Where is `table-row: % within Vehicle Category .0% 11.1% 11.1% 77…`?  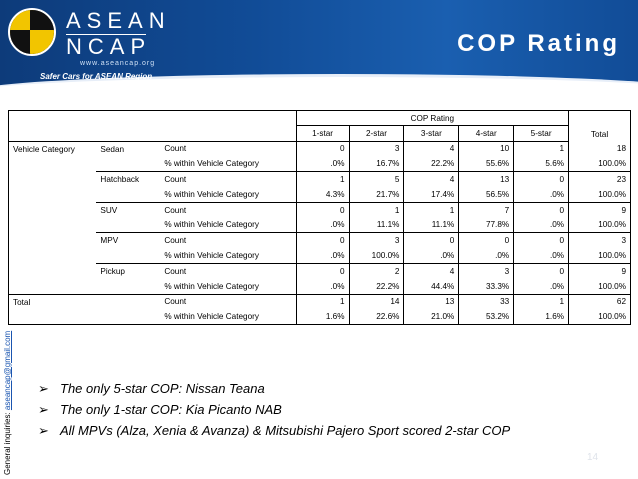 table-row: % within Vehicle Category .0% 11.1% 11.1% 77… is located at coordinates (320, 225).